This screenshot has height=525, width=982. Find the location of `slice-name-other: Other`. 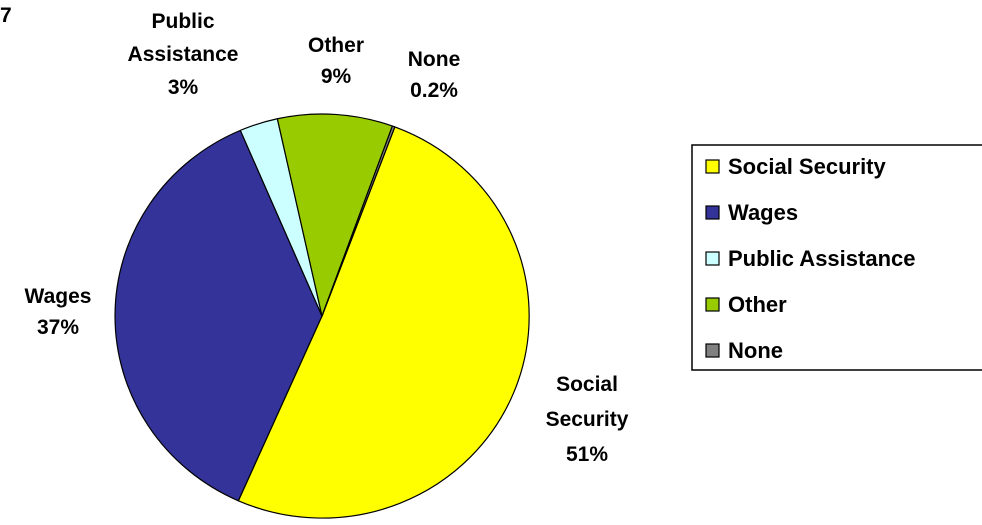

slice-name-other: Other is located at coordinates (336, 45).